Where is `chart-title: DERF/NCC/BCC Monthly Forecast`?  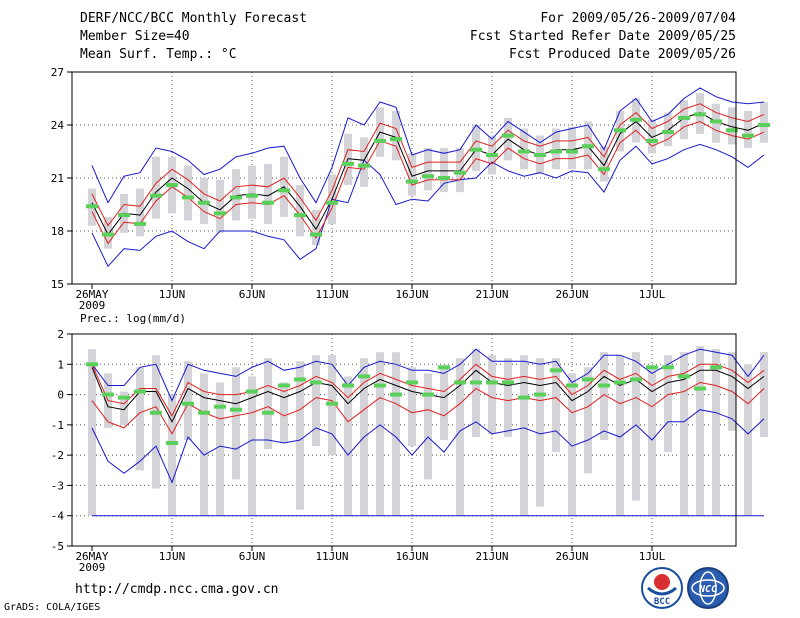
chart-title: DERF/NCC/BCC Monthly Forecast is located at coordinates (193, 18).